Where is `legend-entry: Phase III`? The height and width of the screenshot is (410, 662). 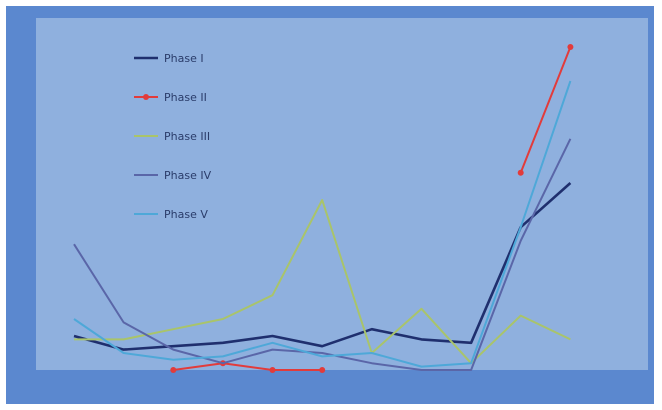 legend-entry: Phase III is located at coordinates (172, 136).